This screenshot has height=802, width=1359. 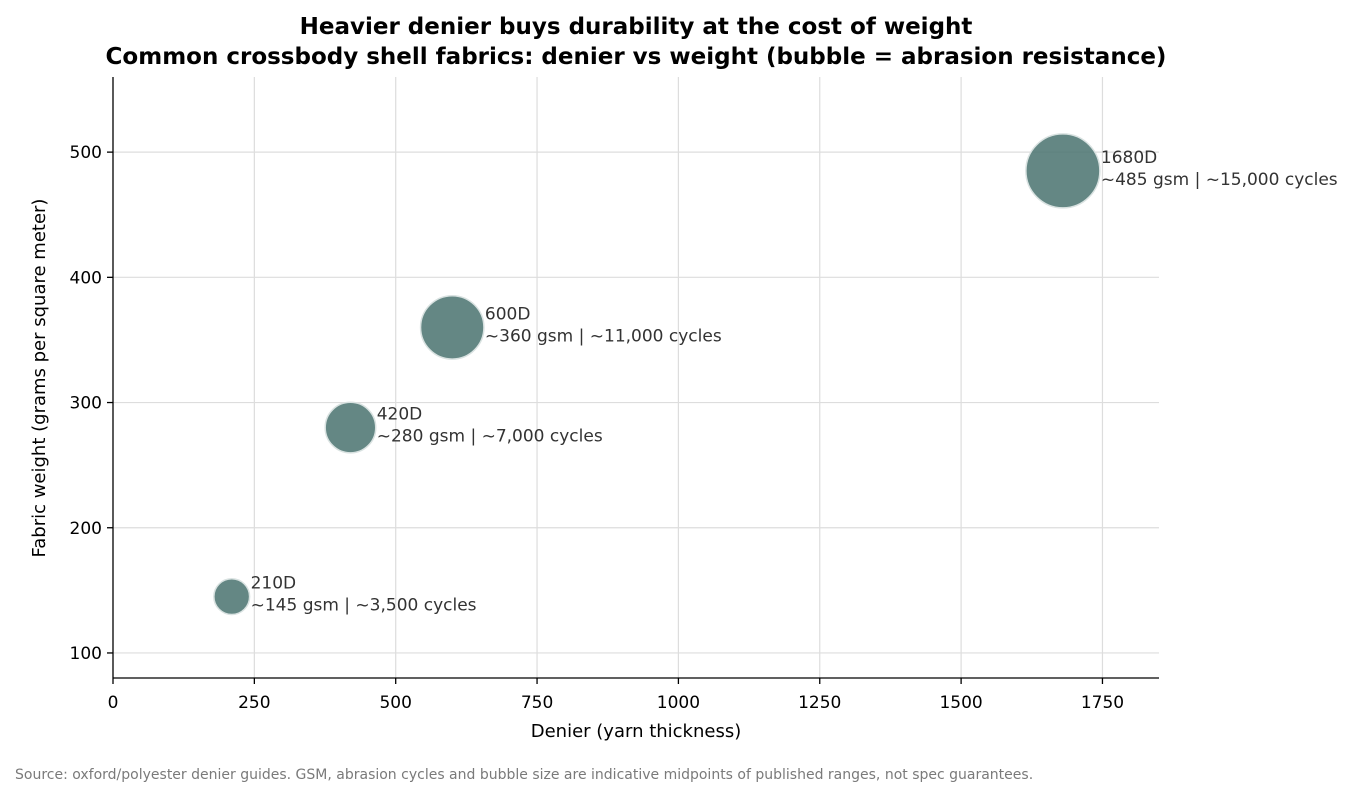 What do you see at coordinates (364, 606) in the screenshot?
I see `point-label-detail: ~145 gsm | ~3,500 cycles` at bounding box center [364, 606].